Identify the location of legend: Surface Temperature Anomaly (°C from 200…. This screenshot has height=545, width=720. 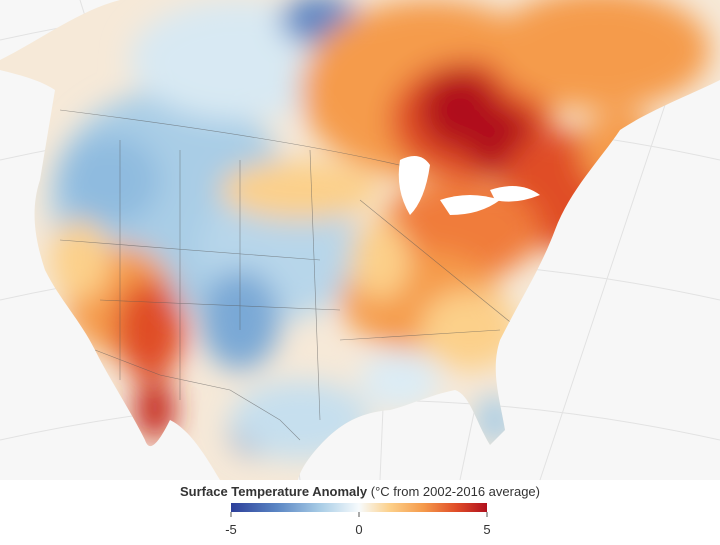
(360, 498).